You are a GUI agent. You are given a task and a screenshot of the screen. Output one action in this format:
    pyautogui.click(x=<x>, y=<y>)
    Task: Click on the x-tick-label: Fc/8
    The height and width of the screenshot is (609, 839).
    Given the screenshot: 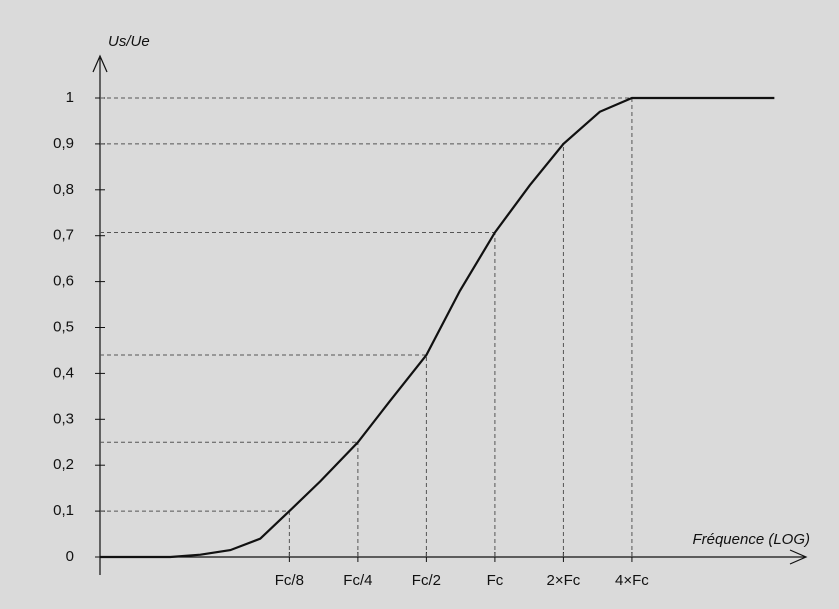 What is the action you would take?
    pyautogui.click(x=289, y=580)
    